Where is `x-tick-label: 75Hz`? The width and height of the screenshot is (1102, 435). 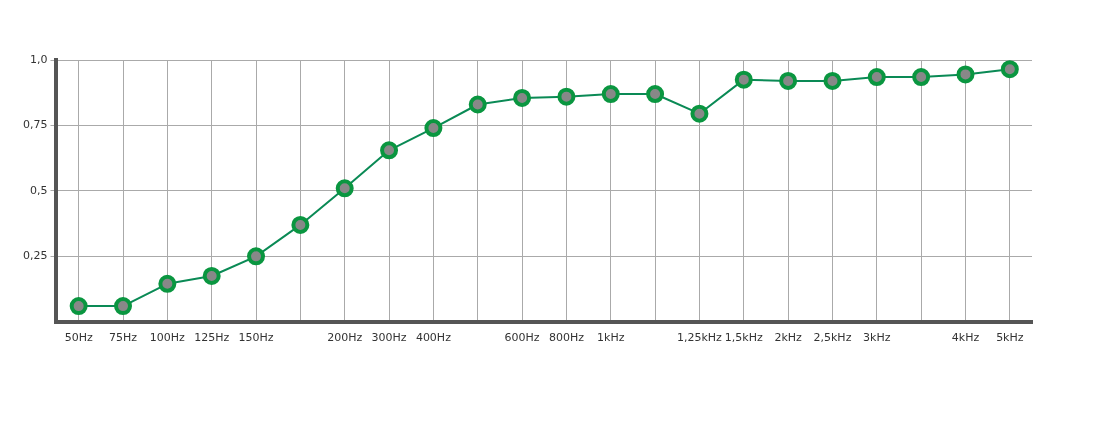 x-tick-label: 75Hz is located at coordinates (123, 338).